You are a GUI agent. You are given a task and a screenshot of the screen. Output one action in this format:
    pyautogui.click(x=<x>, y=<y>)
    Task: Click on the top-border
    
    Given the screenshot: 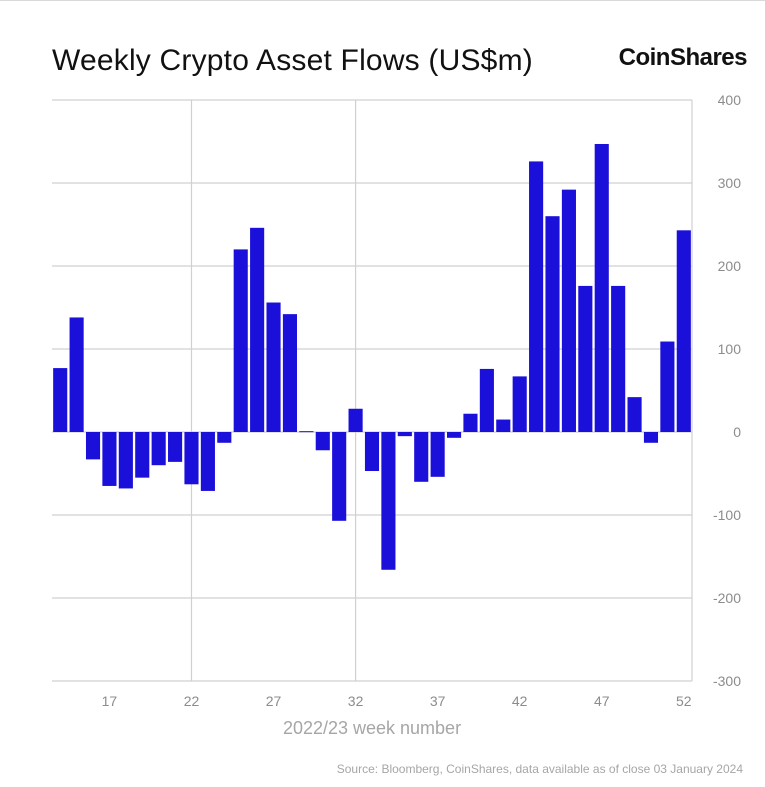 What is the action you would take?
    pyautogui.click(x=382, y=0)
    